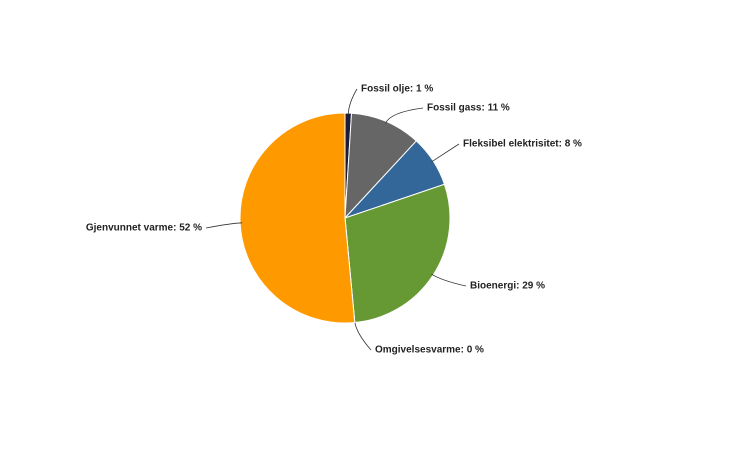 The height and width of the screenshot is (450, 750). I want to click on data-label: Gjenvunnet varme: 52 %, so click(144, 228).